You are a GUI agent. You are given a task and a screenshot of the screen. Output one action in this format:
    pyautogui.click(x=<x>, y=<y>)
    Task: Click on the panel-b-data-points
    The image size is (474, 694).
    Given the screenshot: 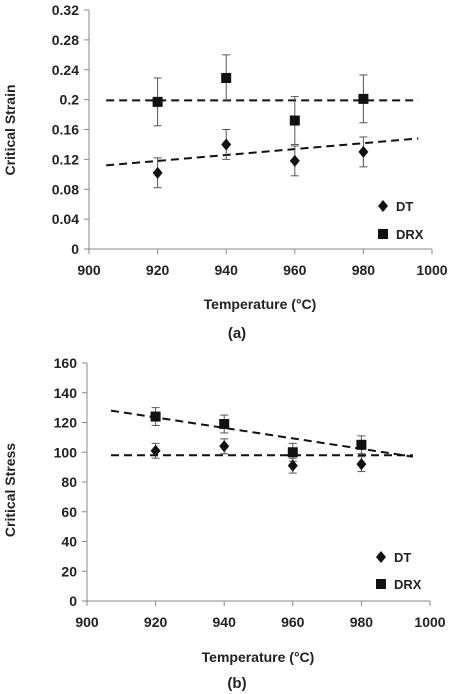 What is the action you would take?
    pyautogui.click(x=258, y=441)
    